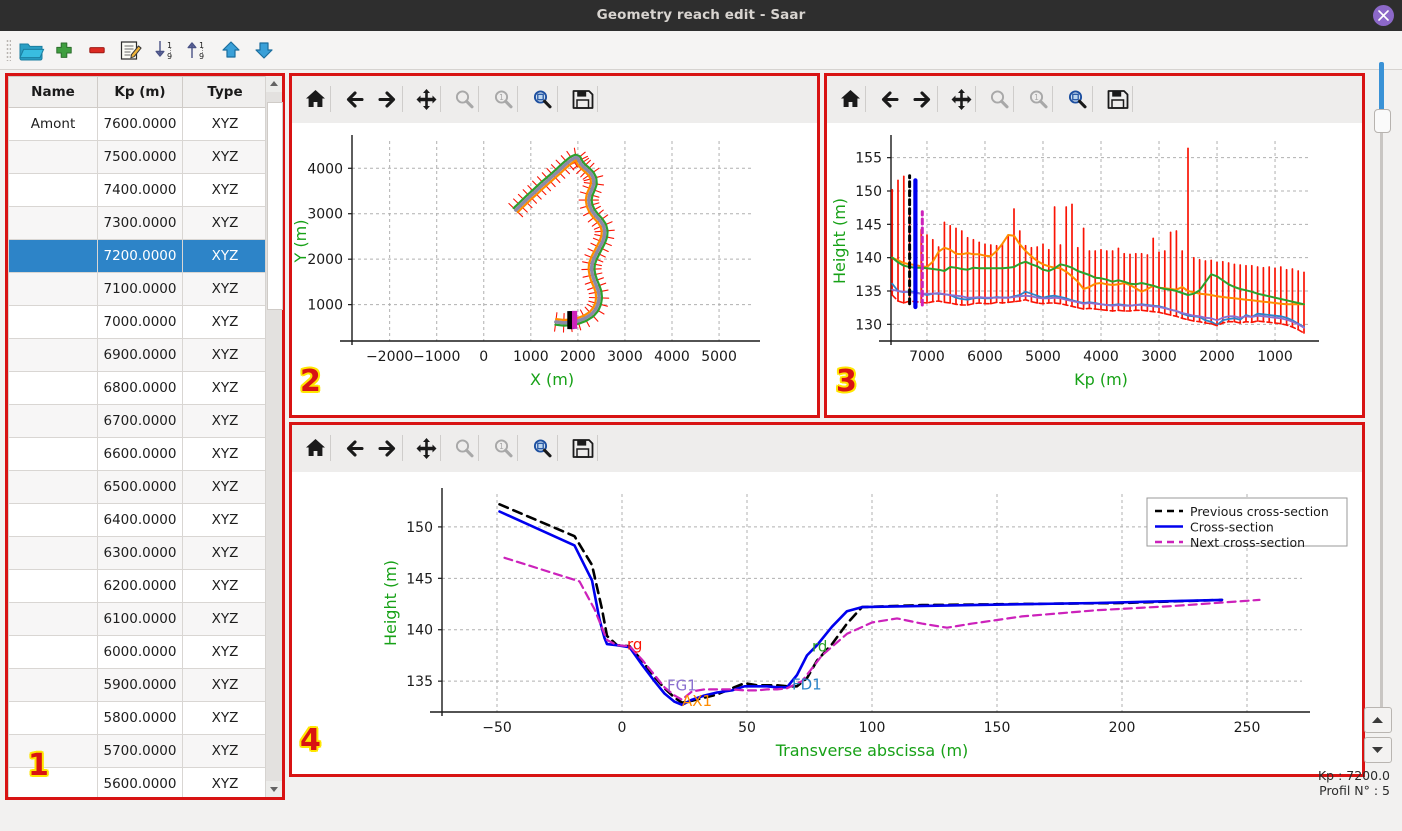  I want to click on sort-descending-button: 1 ⋮ 9, so click(165, 50).